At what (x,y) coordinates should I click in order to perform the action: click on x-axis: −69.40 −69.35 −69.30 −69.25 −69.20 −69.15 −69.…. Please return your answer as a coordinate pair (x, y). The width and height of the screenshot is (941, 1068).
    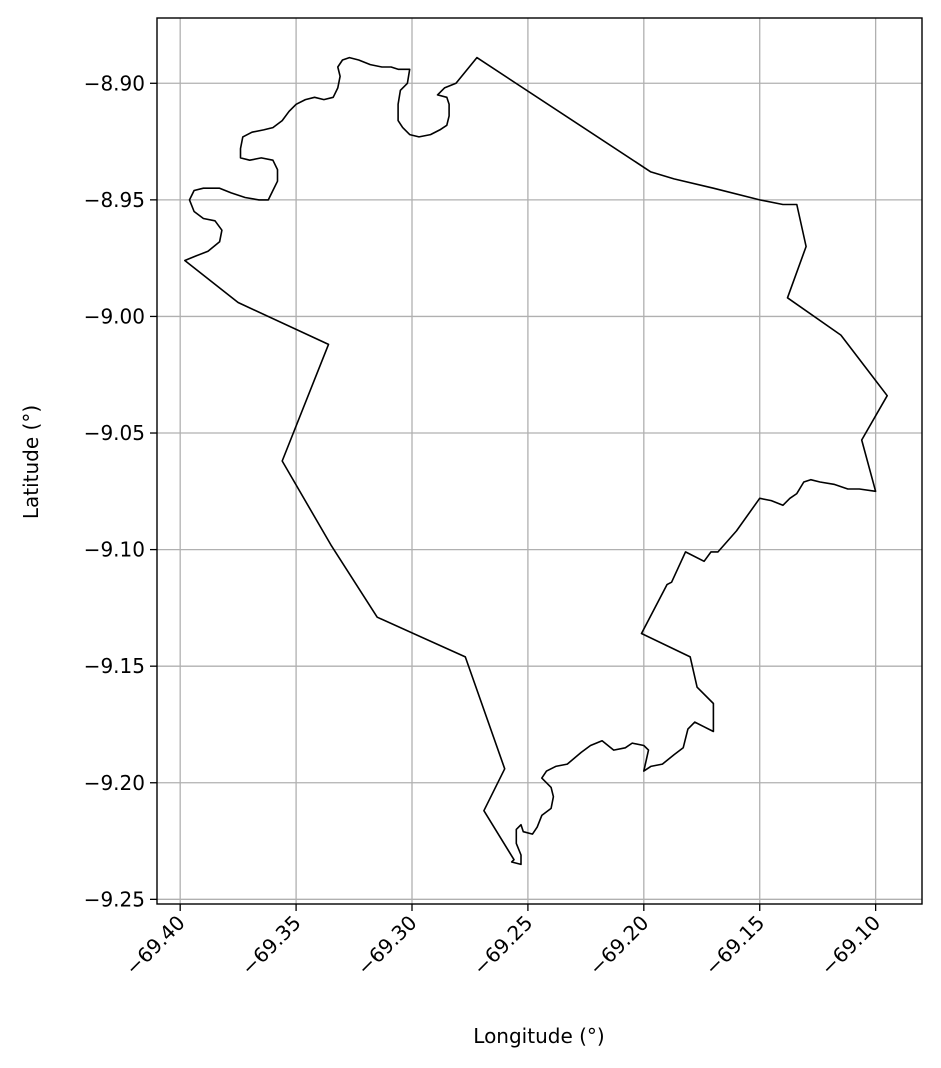
    Looking at the image, I should click on (502, 942).